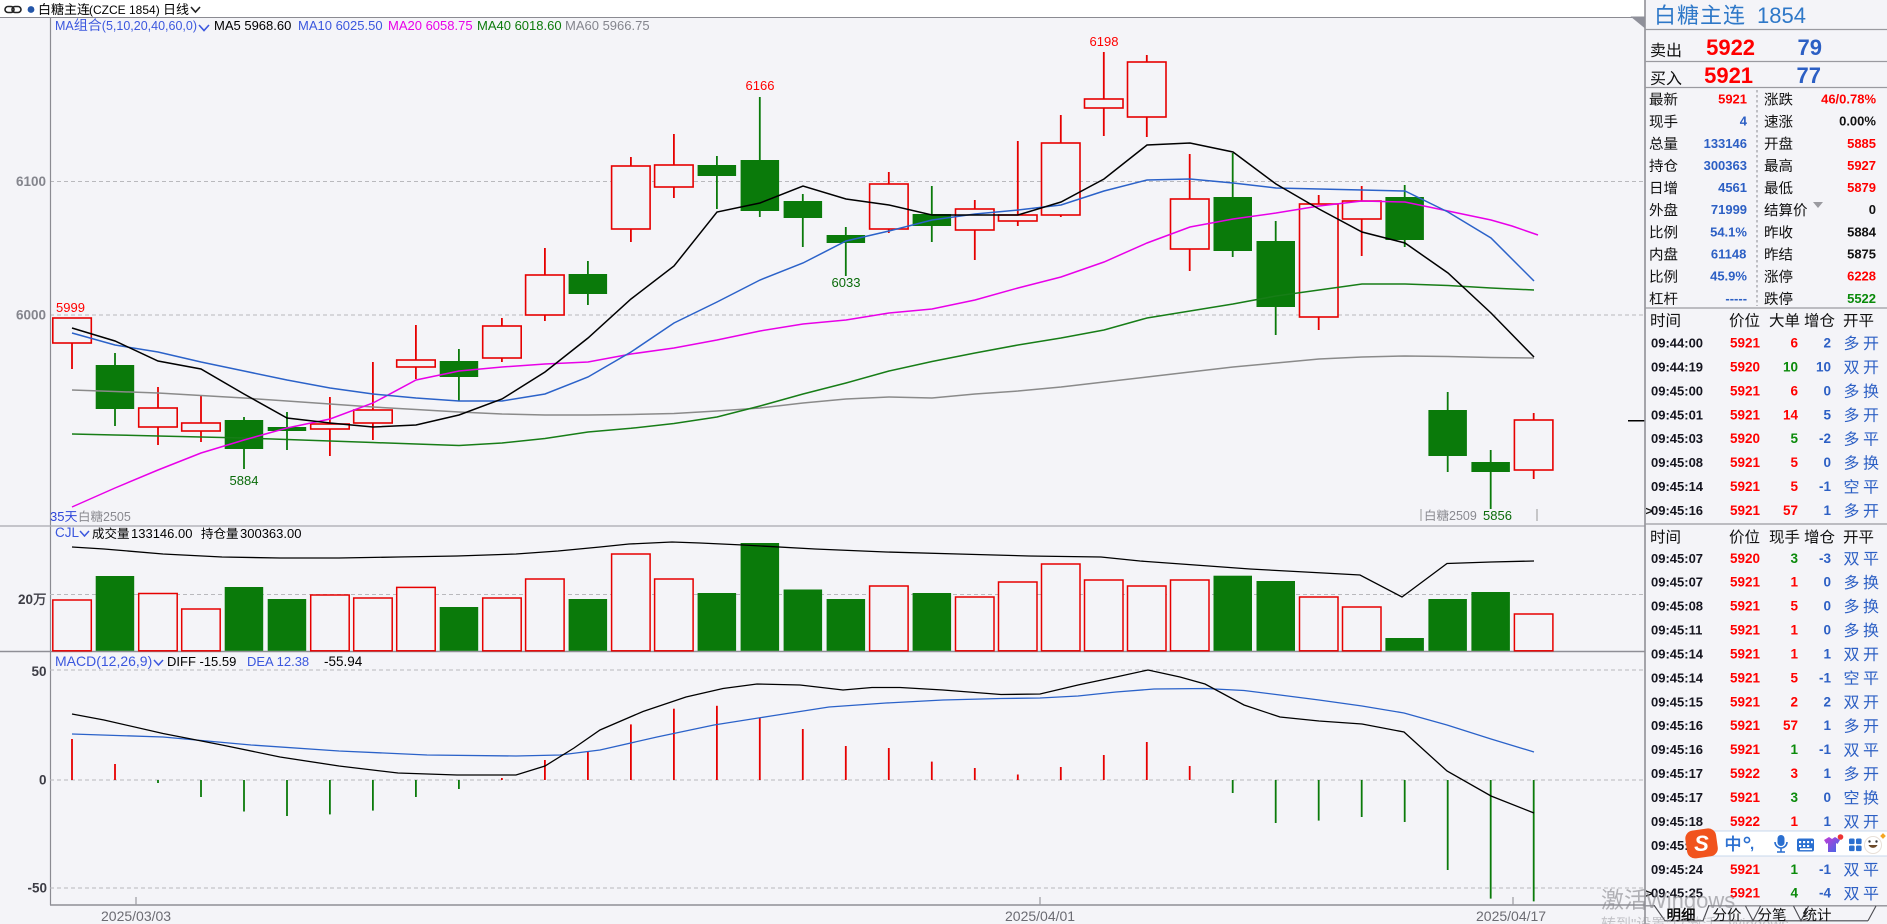 This screenshot has width=1887, height=924. I want to click on svg-text: -2, so click(1825, 438).